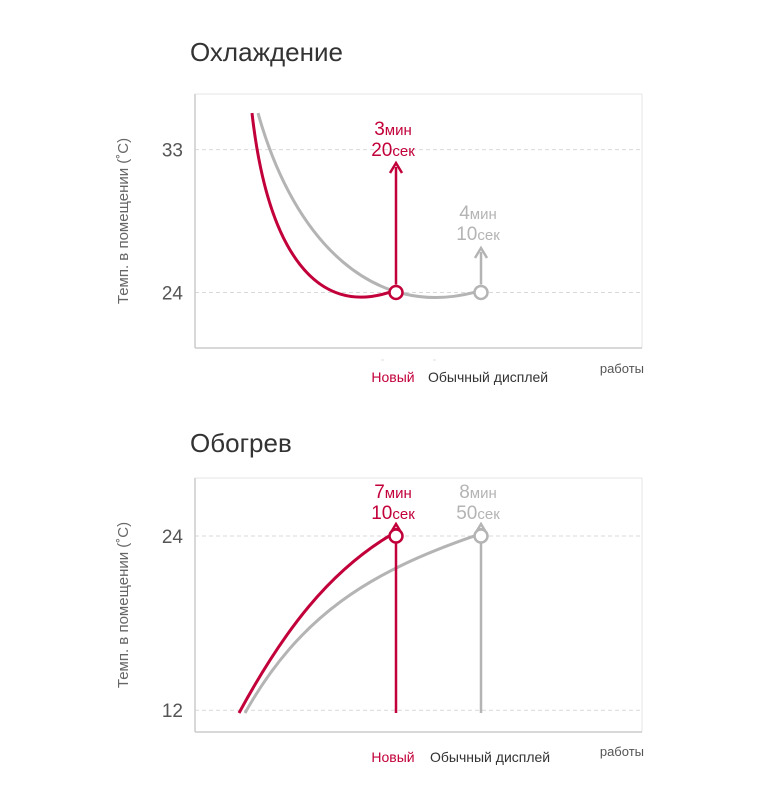  What do you see at coordinates (622, 751) in the screenshot?
I see `heating-xlabel: работы` at bounding box center [622, 751].